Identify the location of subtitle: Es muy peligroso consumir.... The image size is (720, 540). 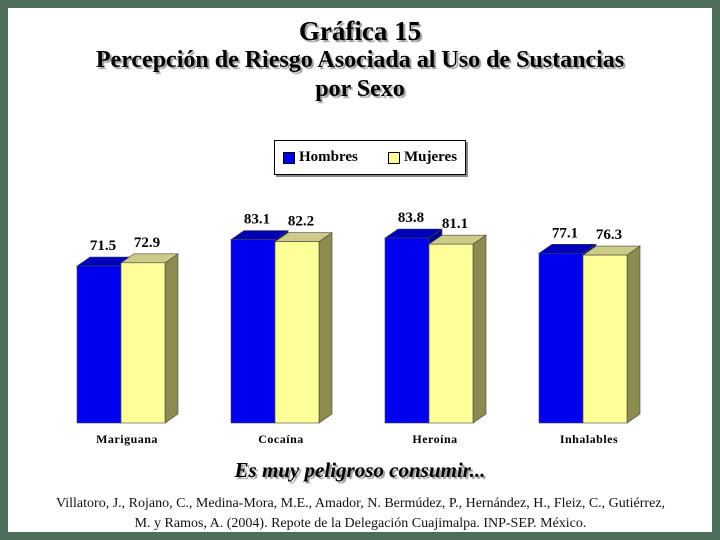
(360, 470).